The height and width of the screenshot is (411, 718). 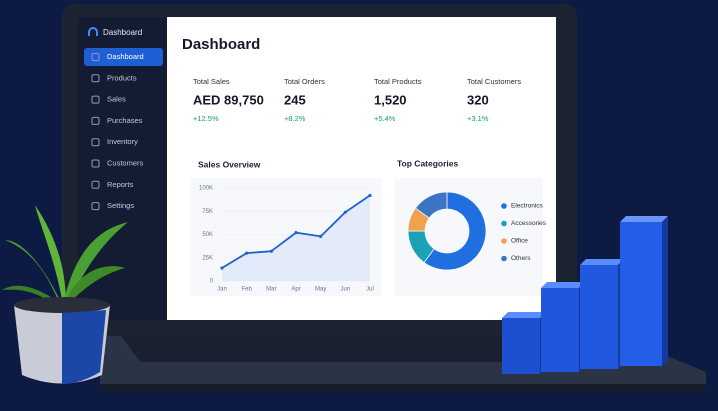 I want to click on kpi-value: 1,520, so click(x=390, y=99).